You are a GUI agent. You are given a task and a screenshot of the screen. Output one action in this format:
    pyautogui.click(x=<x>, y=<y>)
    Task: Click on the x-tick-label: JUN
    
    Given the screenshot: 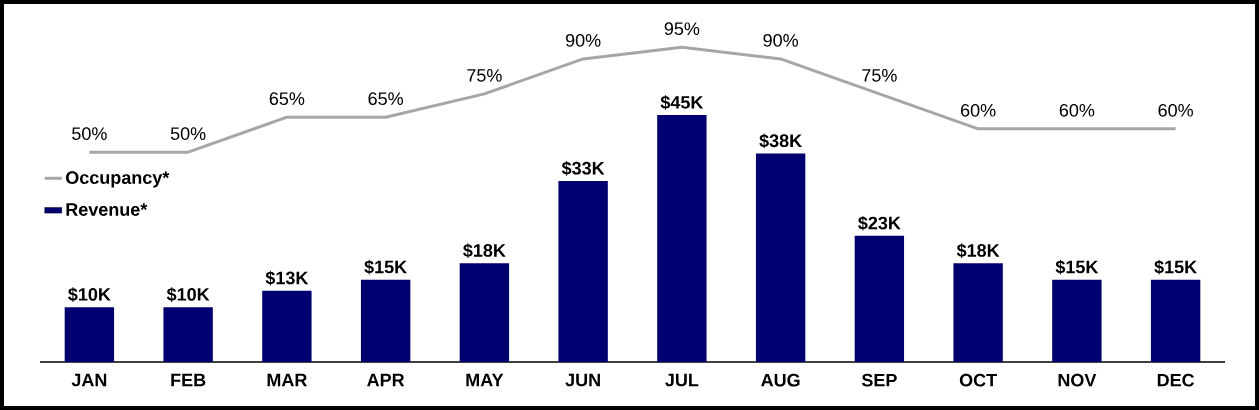 What is the action you would take?
    pyautogui.click(x=582, y=380)
    